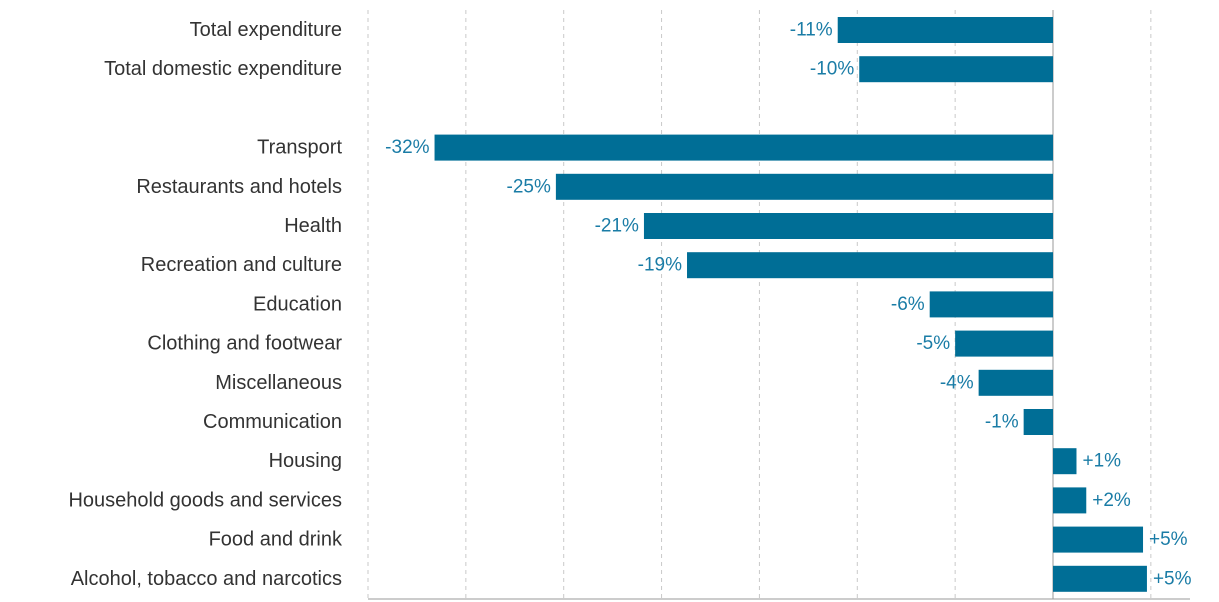  I want to click on data-label: -1%, so click(1002, 422).